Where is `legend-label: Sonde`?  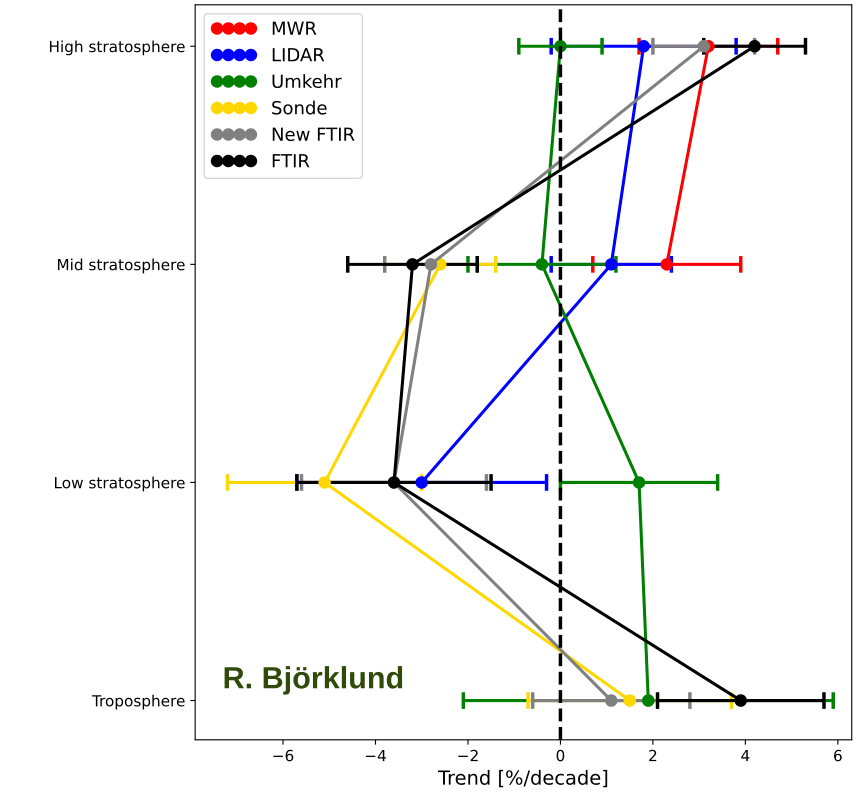
legend-label: Sonde is located at coordinates (299, 107).